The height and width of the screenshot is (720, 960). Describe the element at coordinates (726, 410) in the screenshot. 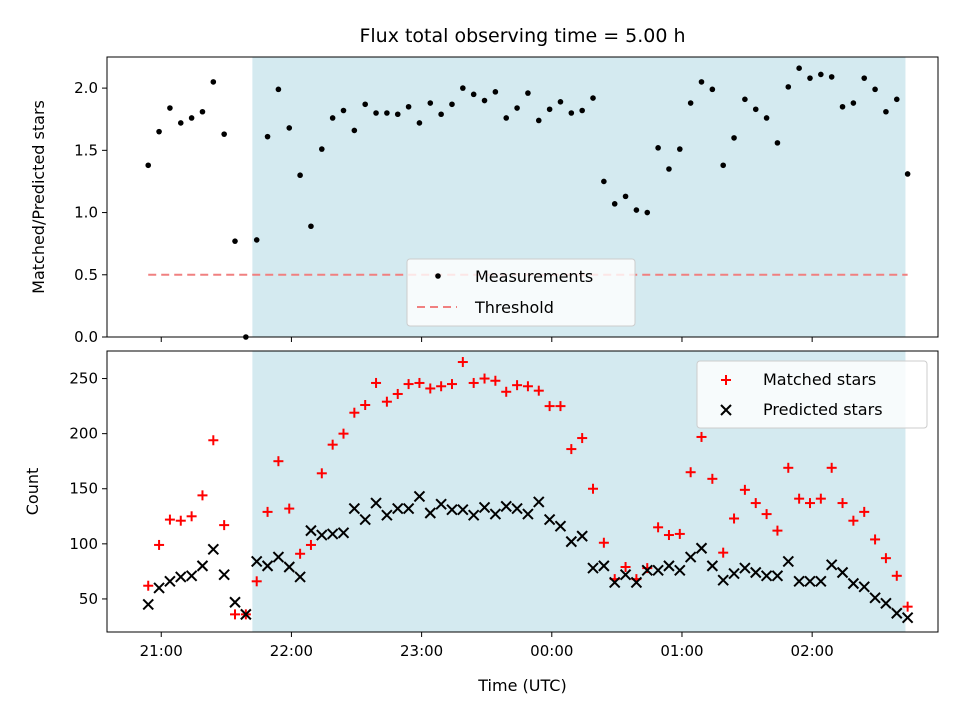

I see `legend-predicted-swatch` at that location.